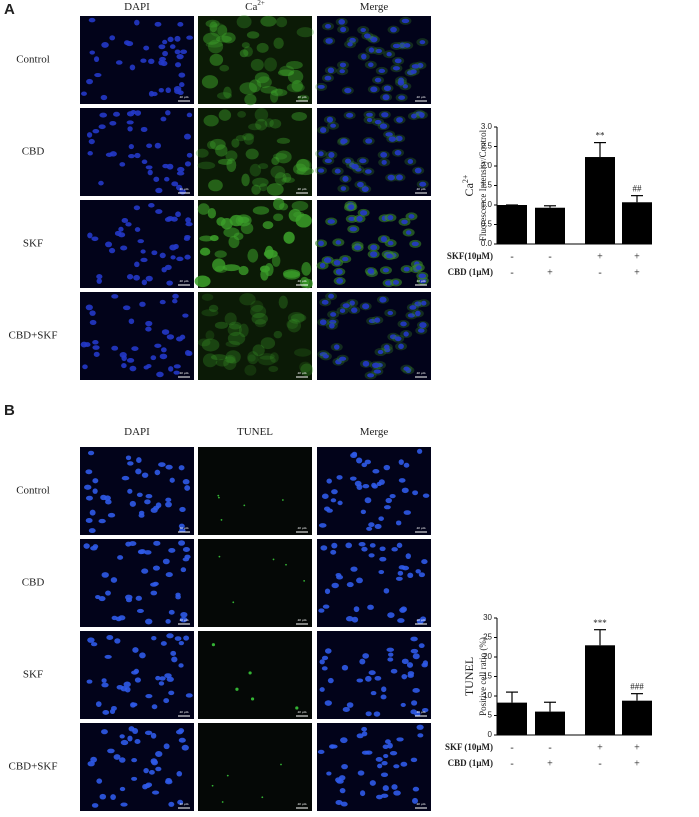 Image resolution: width=699 pixels, height=817 pixels. What do you see at coordinates (487, 617) in the screenshot?
I see `y-tick-label: 30` at bounding box center [487, 617].